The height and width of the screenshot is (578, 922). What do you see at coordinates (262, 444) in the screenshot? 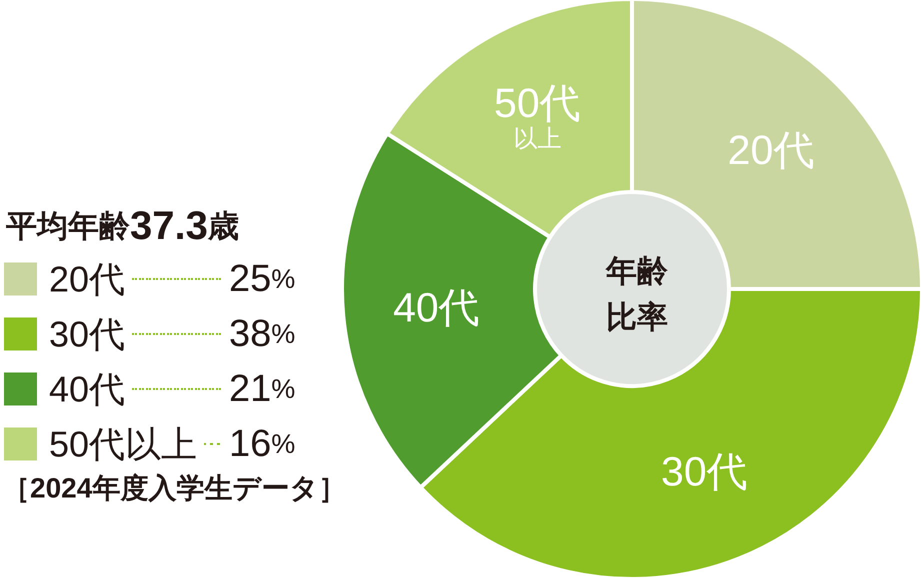
I see `data-label: 16%` at bounding box center [262, 444].